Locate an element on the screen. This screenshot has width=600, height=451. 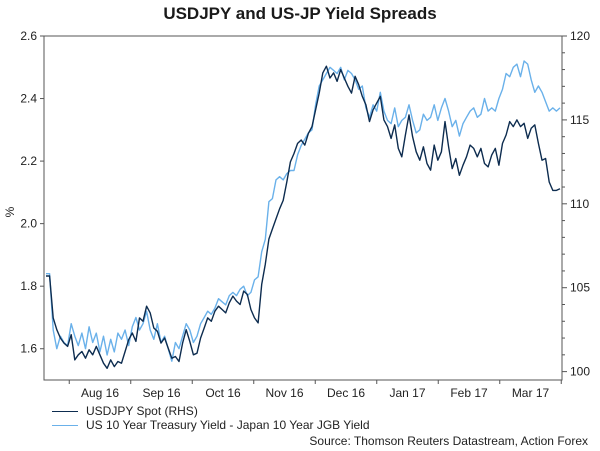
legend-item-usdjpy: USDJPY Spot (RHS) is located at coordinates (211, 411).